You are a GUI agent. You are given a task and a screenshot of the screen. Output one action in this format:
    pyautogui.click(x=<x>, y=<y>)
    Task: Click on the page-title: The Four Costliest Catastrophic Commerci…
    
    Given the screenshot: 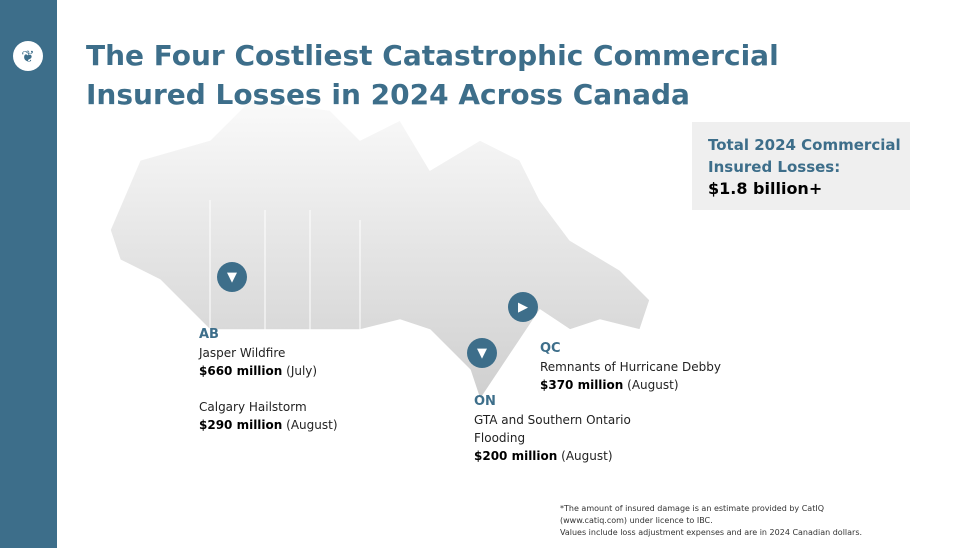 What is the action you would take?
    pyautogui.click(x=432, y=75)
    